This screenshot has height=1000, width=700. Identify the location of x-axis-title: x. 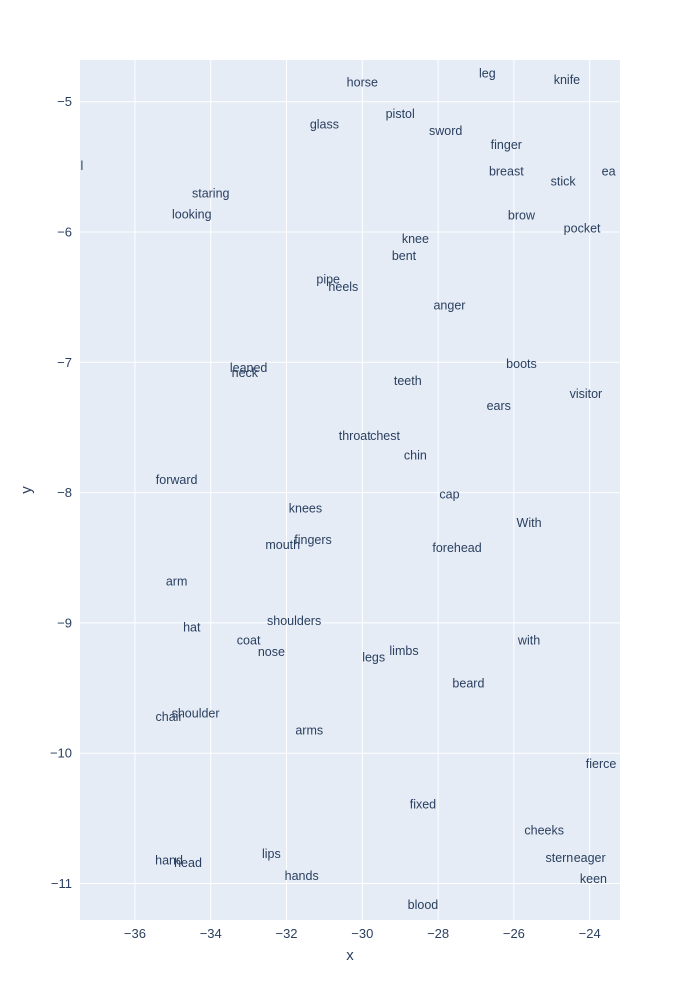
(350, 955).